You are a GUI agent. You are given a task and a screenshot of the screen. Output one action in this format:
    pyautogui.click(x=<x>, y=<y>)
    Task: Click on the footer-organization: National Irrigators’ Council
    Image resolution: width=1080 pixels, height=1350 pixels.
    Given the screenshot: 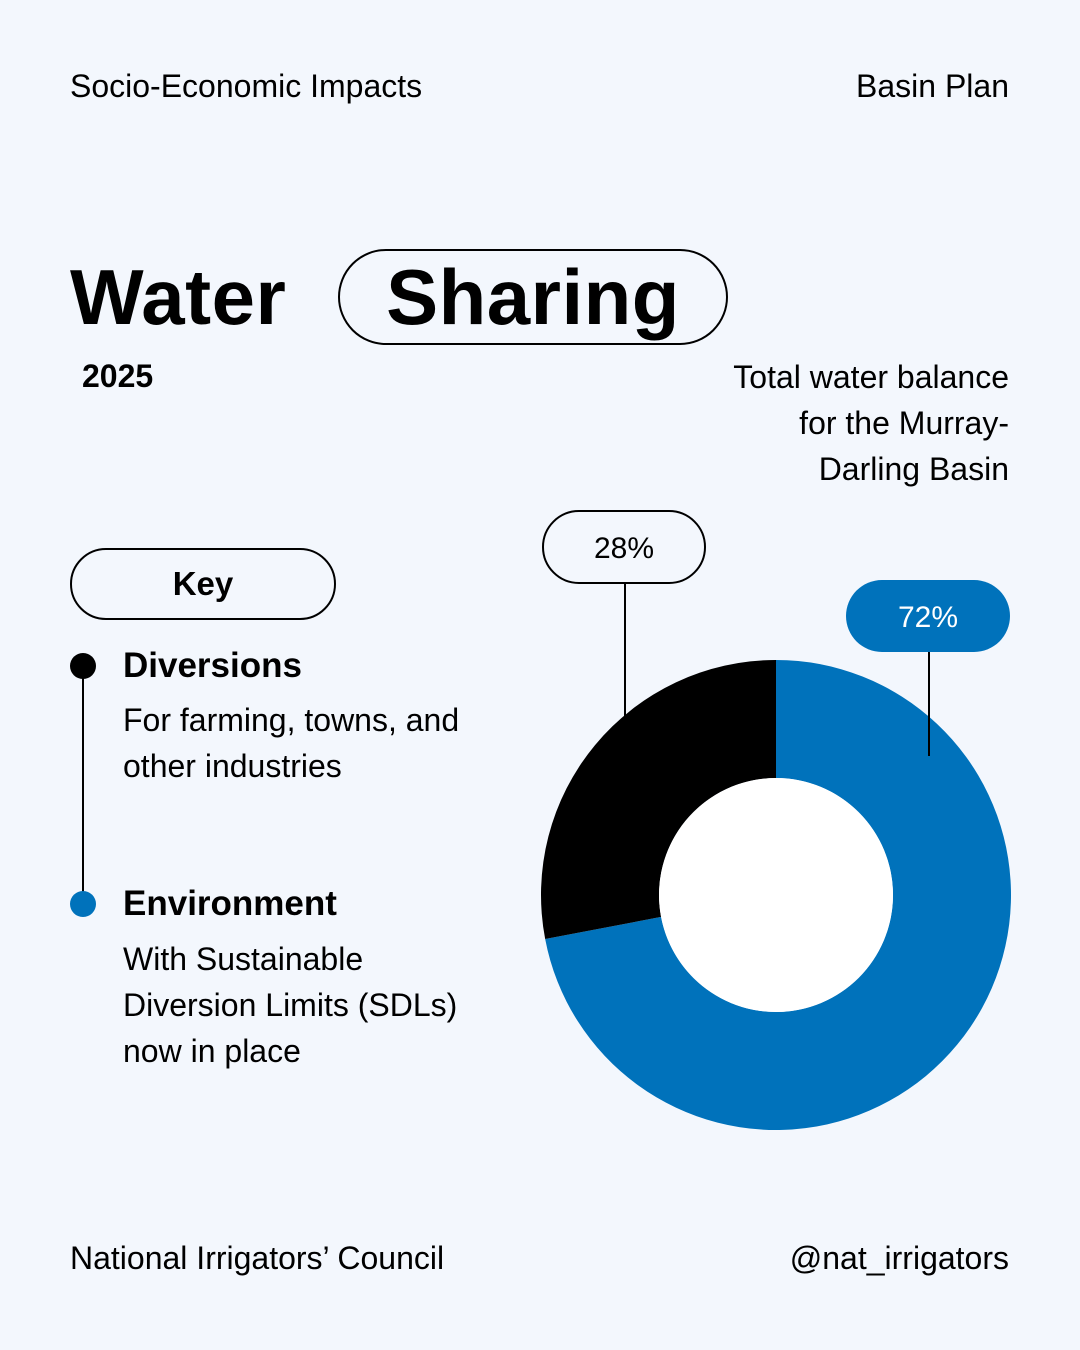 What is the action you would take?
    pyautogui.click(x=257, y=1258)
    